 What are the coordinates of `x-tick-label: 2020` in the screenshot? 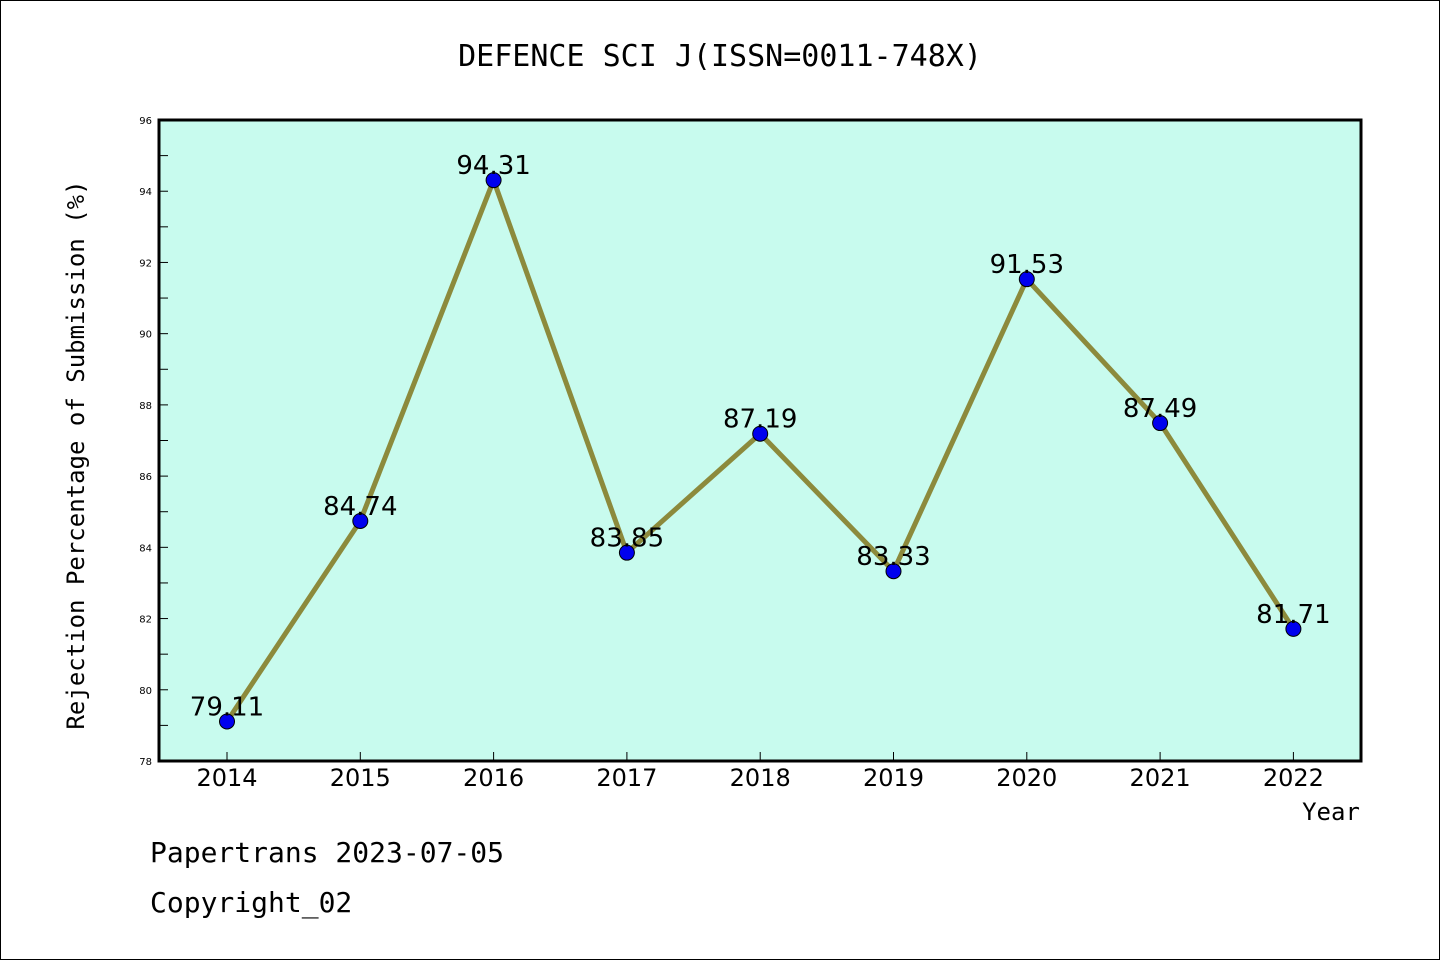 It's located at (1026, 778).